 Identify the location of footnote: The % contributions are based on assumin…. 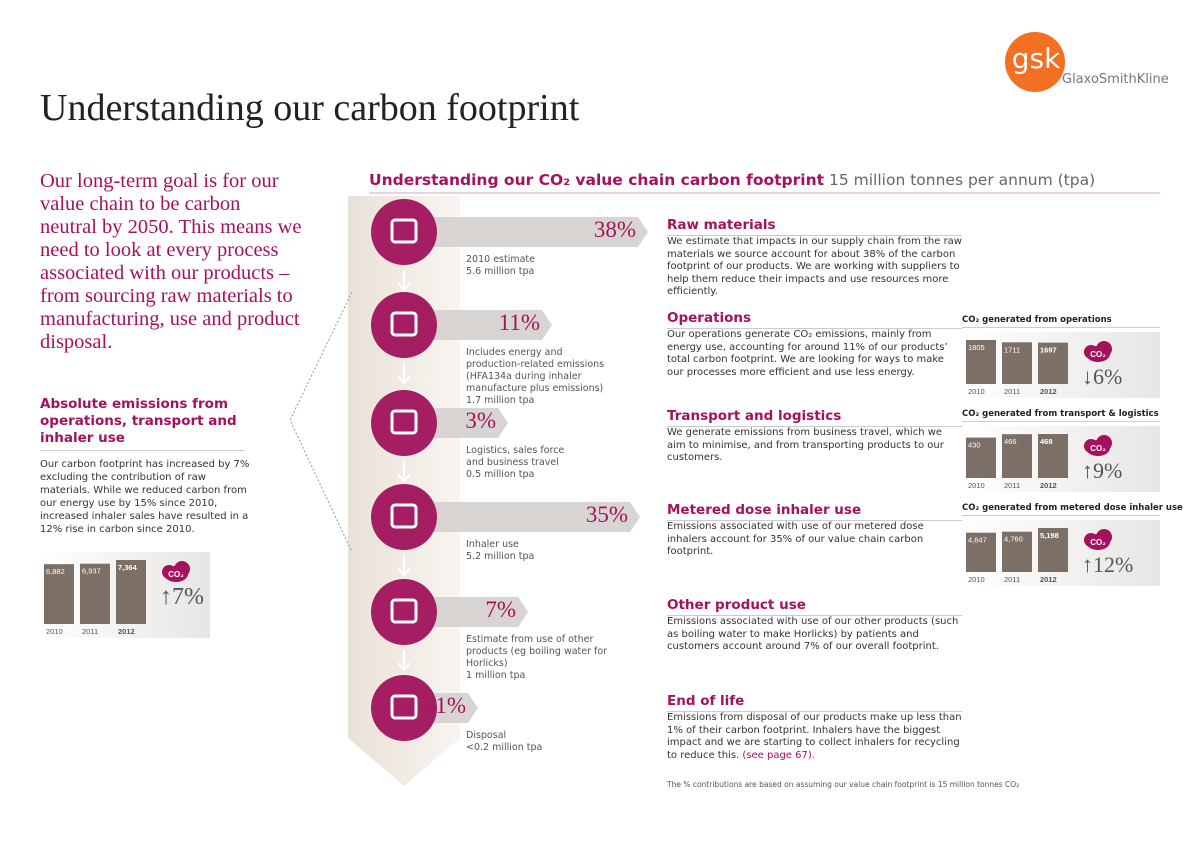
(843, 784).